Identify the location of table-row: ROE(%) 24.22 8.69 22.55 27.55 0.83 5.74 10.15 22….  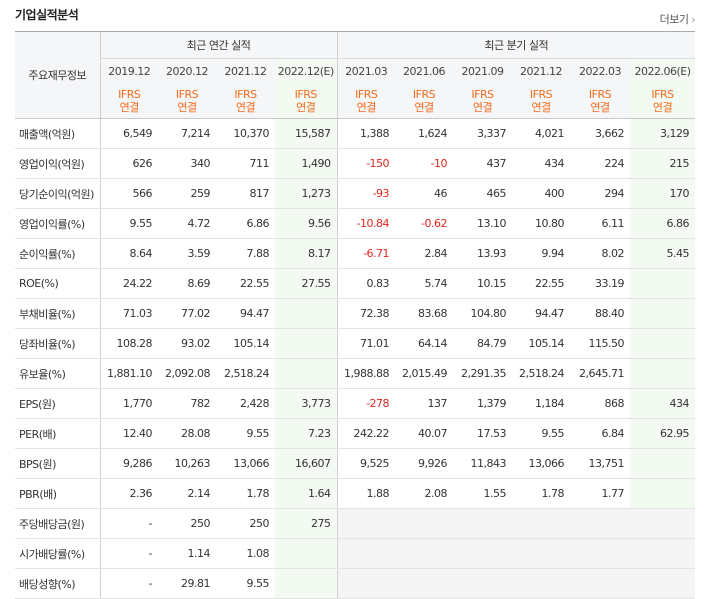
(355, 283).